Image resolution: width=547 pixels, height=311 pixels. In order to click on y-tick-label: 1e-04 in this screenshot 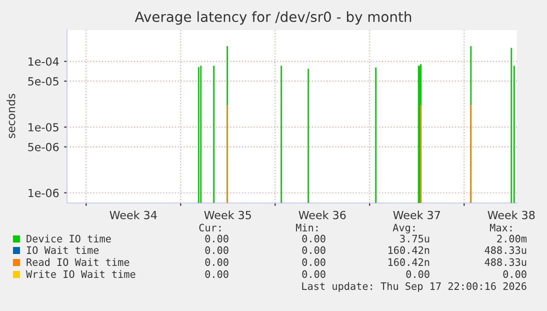, I will do `click(43, 61)`.